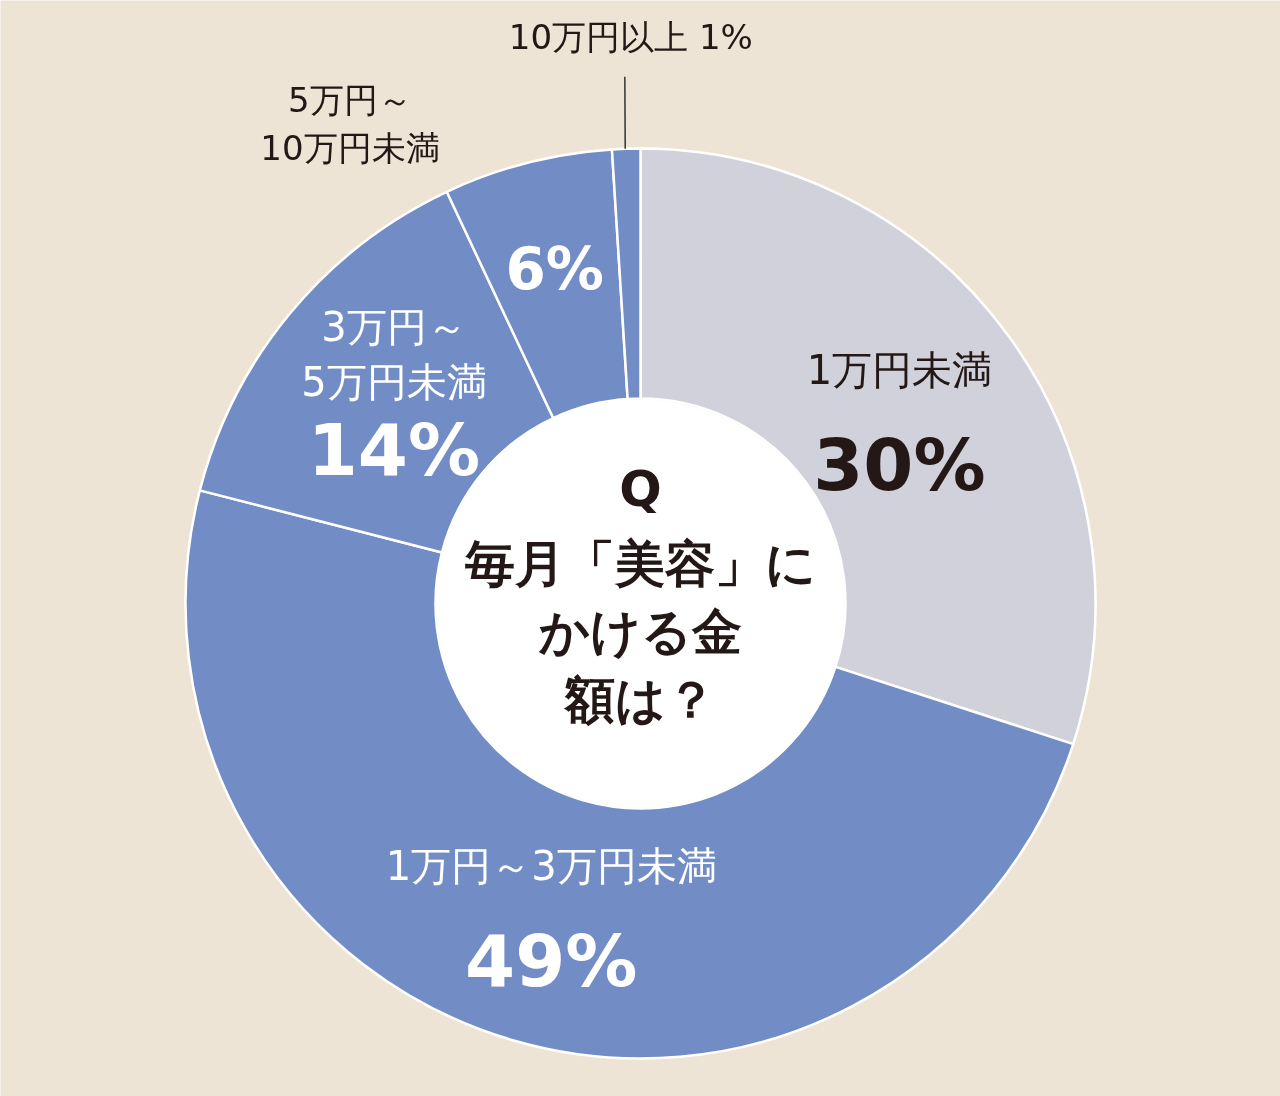 The width and height of the screenshot is (1280, 1096). What do you see at coordinates (640, 631) in the screenshot?
I see `text: 毎月「美容」にかける金額は？` at bounding box center [640, 631].